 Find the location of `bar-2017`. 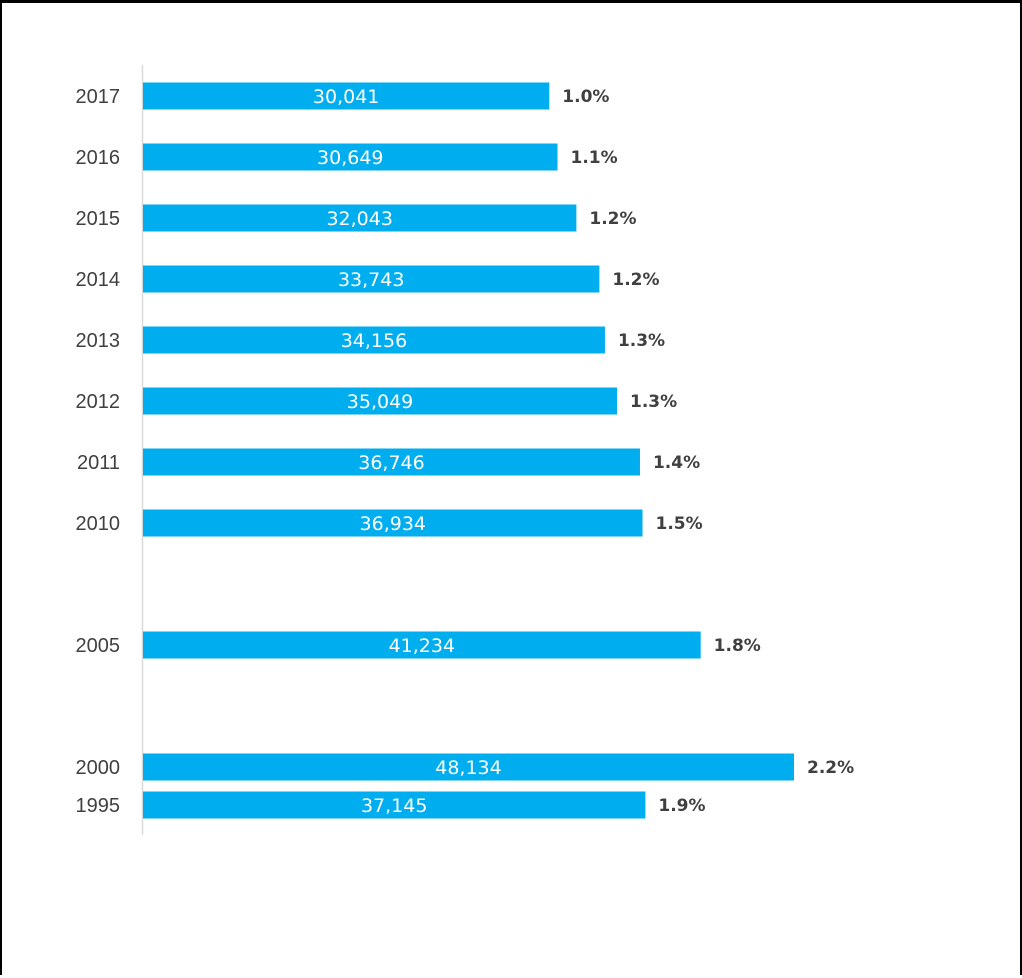

bar-2017 is located at coordinates (346, 96).